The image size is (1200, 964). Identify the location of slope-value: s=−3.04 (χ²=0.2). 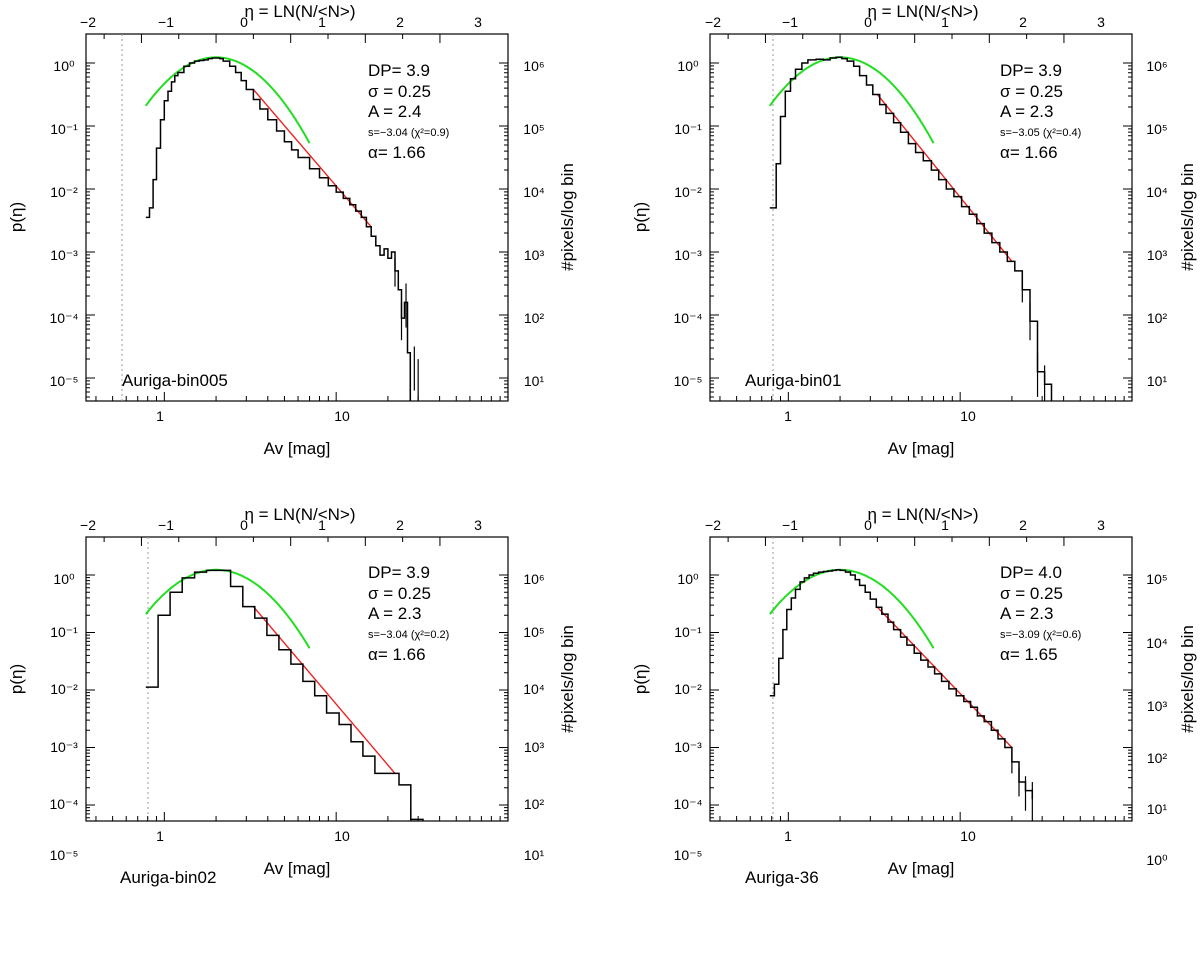
(408, 635).